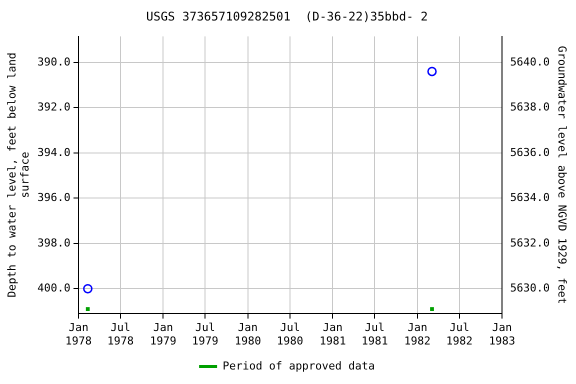 Image resolution: width=576 pixels, height=384 pixels. What do you see at coordinates (298, 365) in the screenshot?
I see `legend-label: Period of approved data` at bounding box center [298, 365].